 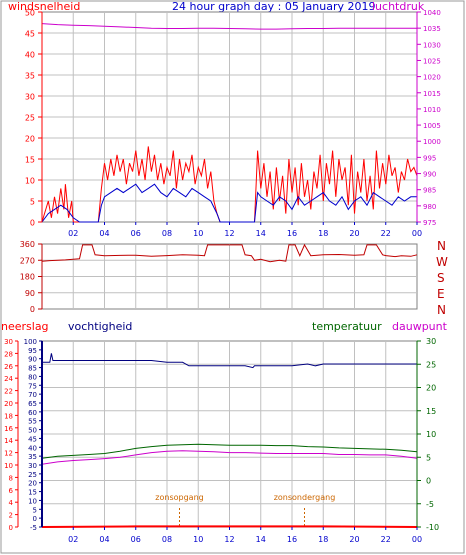 What do you see at coordinates (229, 539) in the screenshot?
I see `bottom-xtick-label-12: 12` at bounding box center [229, 539].